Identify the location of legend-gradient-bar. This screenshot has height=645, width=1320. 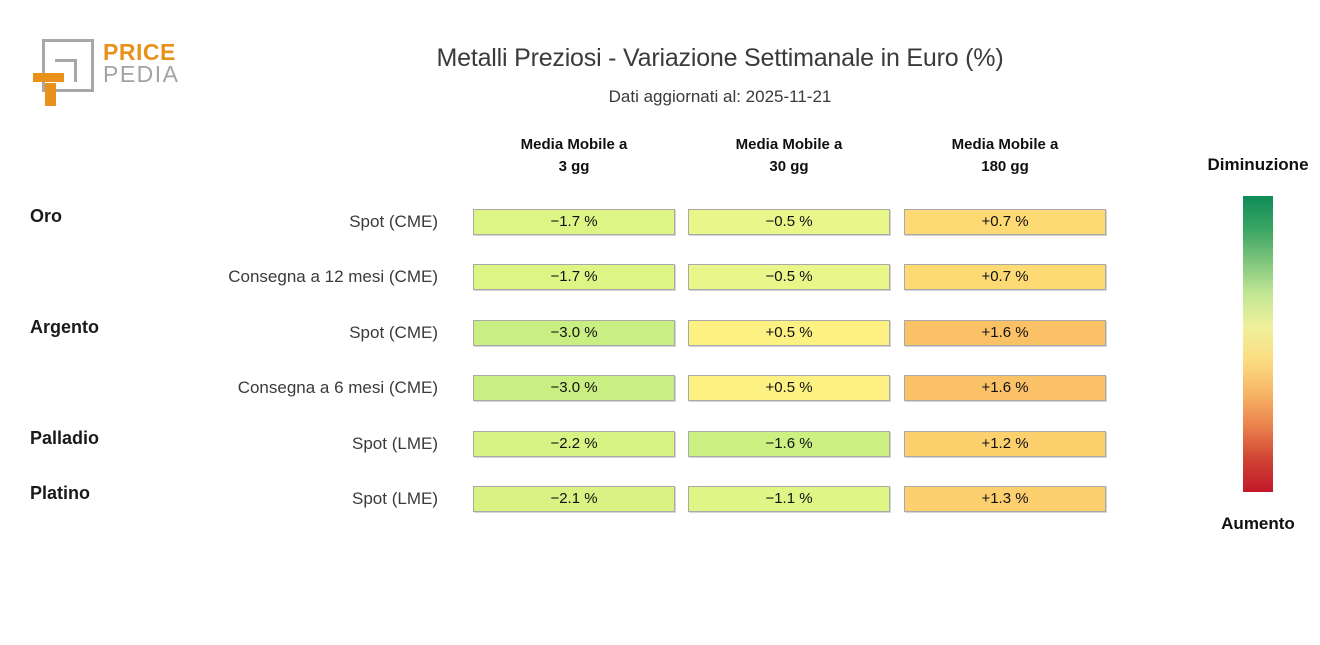
(1258, 344).